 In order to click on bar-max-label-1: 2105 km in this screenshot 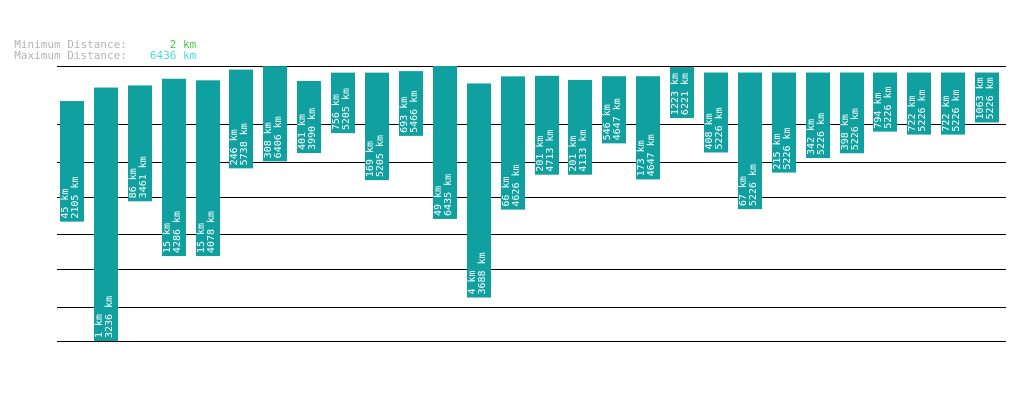, I will do `click(75, 197)`.